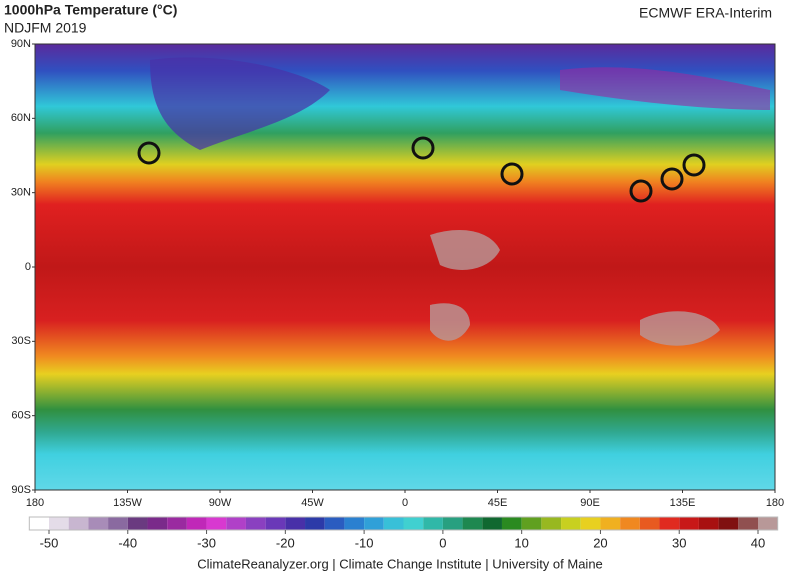 Image resolution: width=800 pixels, height=577 pixels. What do you see at coordinates (600, 542) in the screenshot?
I see `colorbar-tick-label: 20` at bounding box center [600, 542].